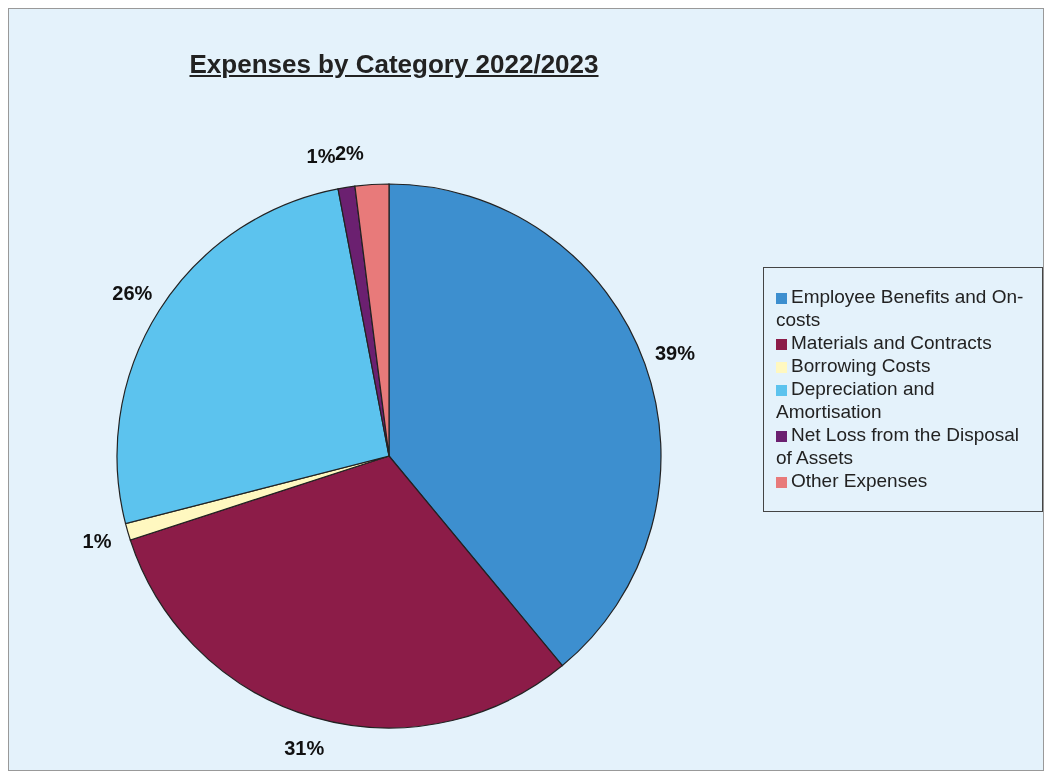  What do you see at coordinates (675, 353) in the screenshot?
I see `data-label: 39%` at bounding box center [675, 353].